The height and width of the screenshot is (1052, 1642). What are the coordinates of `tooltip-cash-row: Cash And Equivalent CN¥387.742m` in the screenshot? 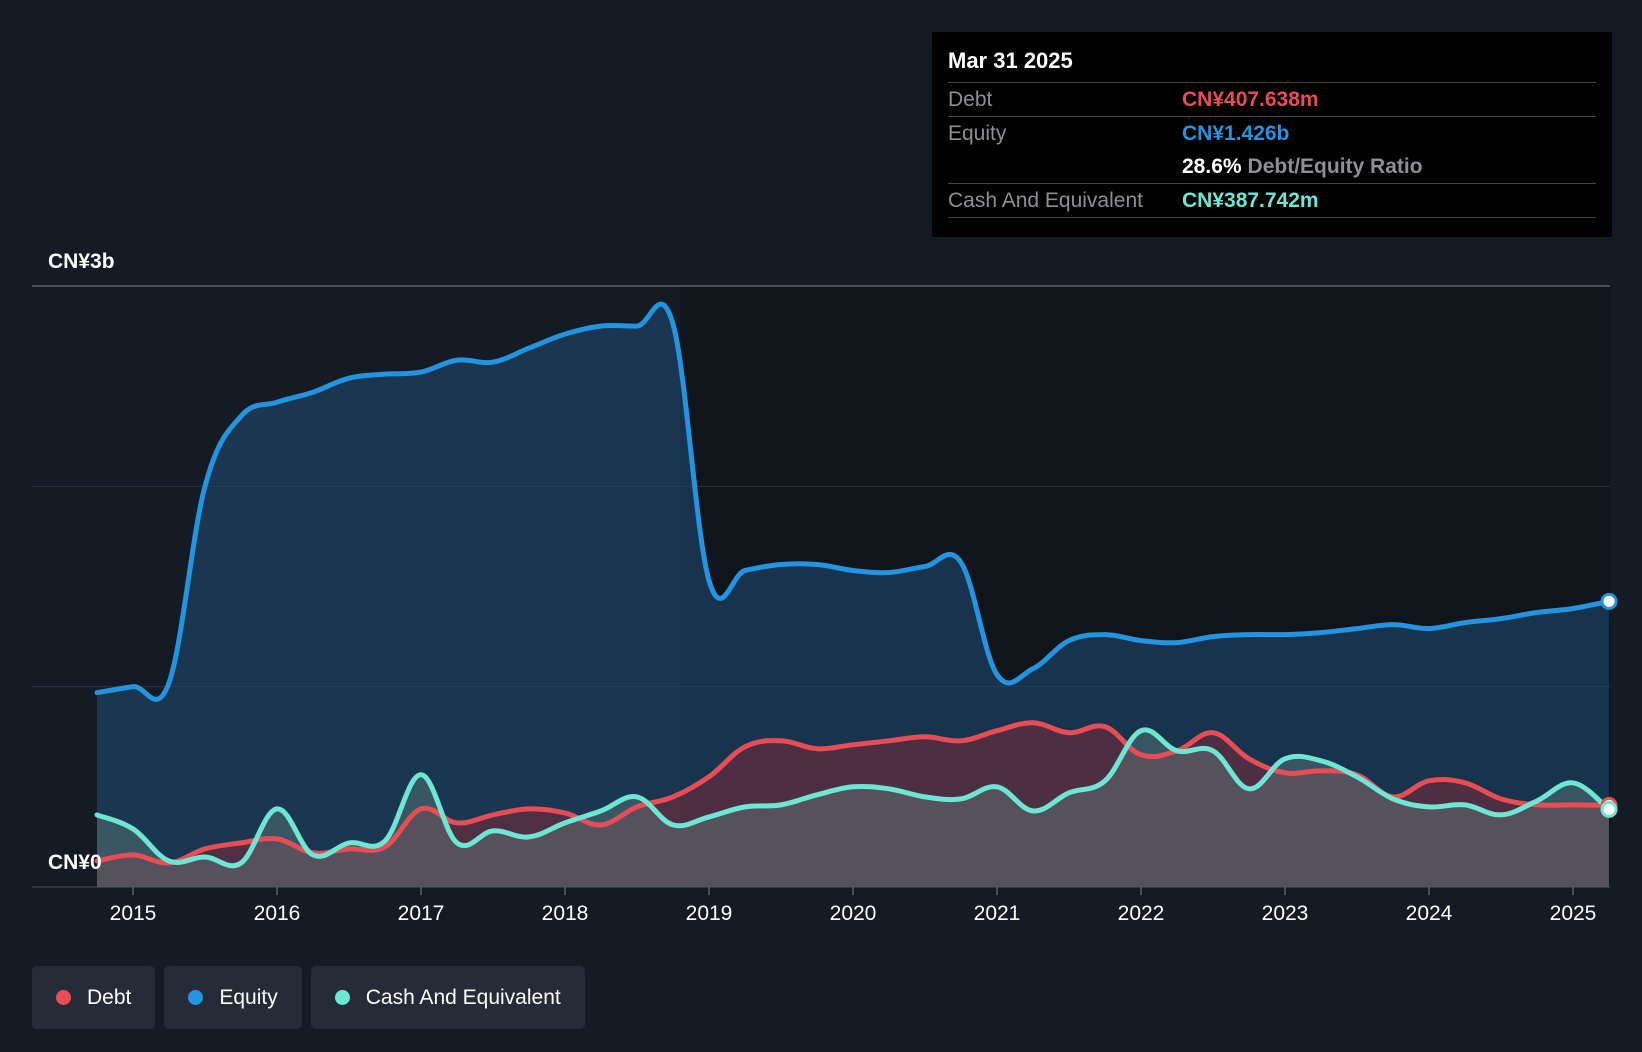 It's located at (1272, 201).